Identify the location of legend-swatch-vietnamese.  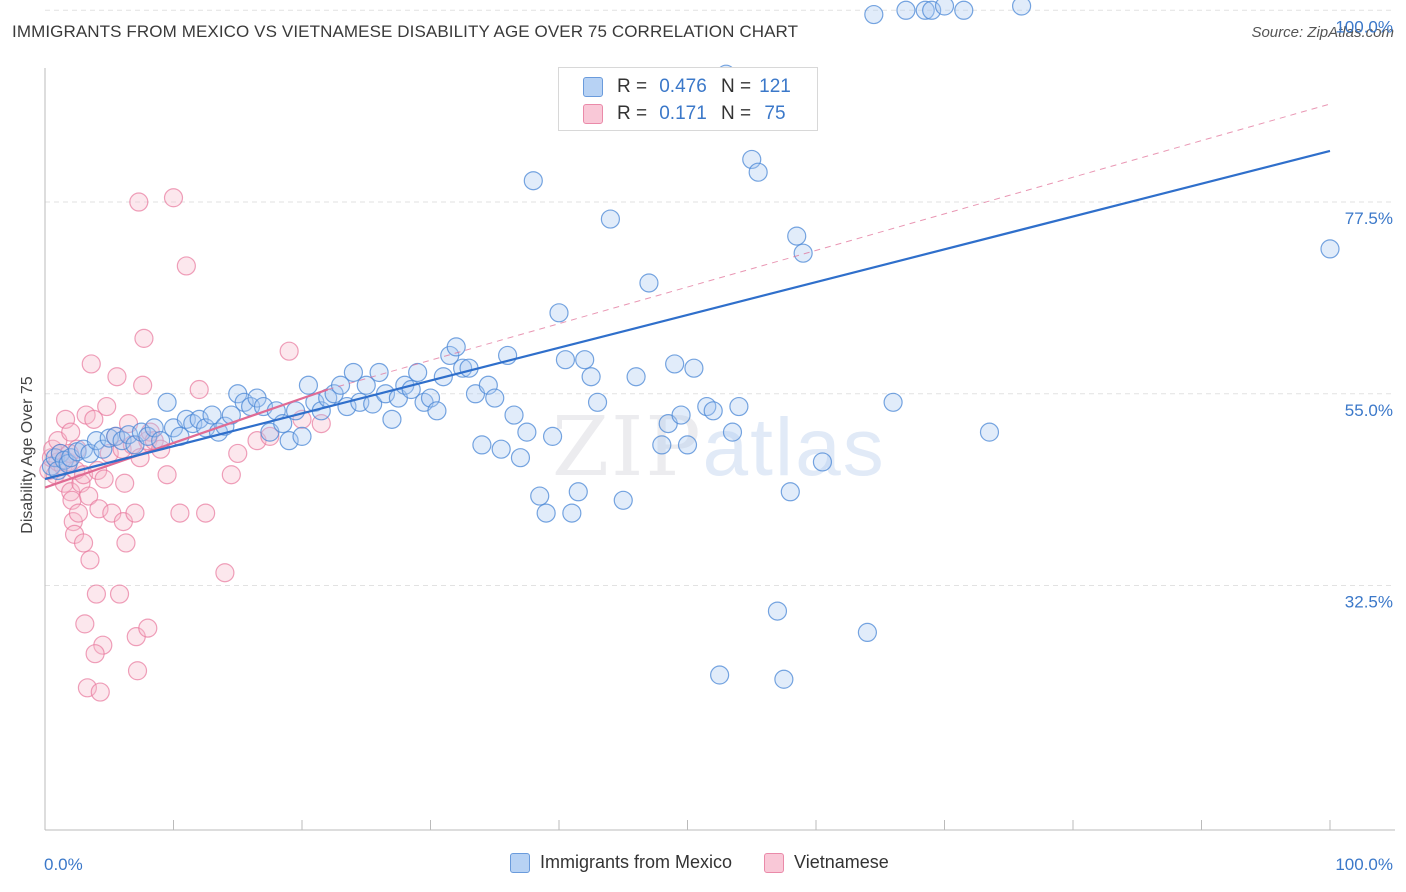
(774, 862).